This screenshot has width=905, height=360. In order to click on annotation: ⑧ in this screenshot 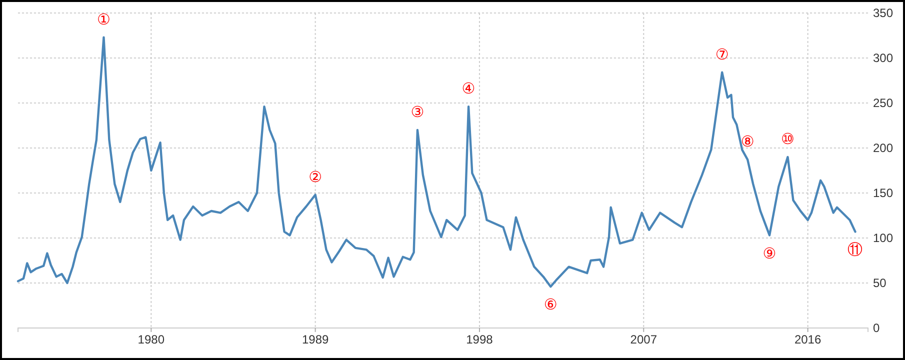, I will do `click(747, 141)`.